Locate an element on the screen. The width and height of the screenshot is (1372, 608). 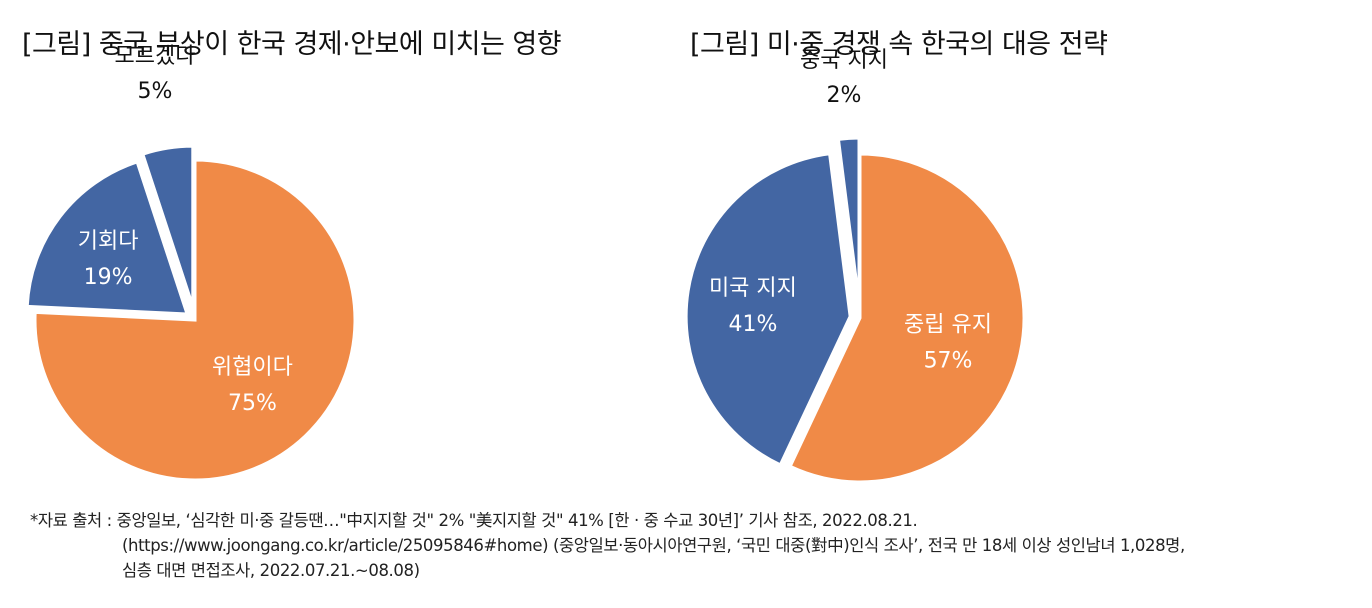
pie1-slice-1-label: 위협이다 is located at coordinates (252, 367).